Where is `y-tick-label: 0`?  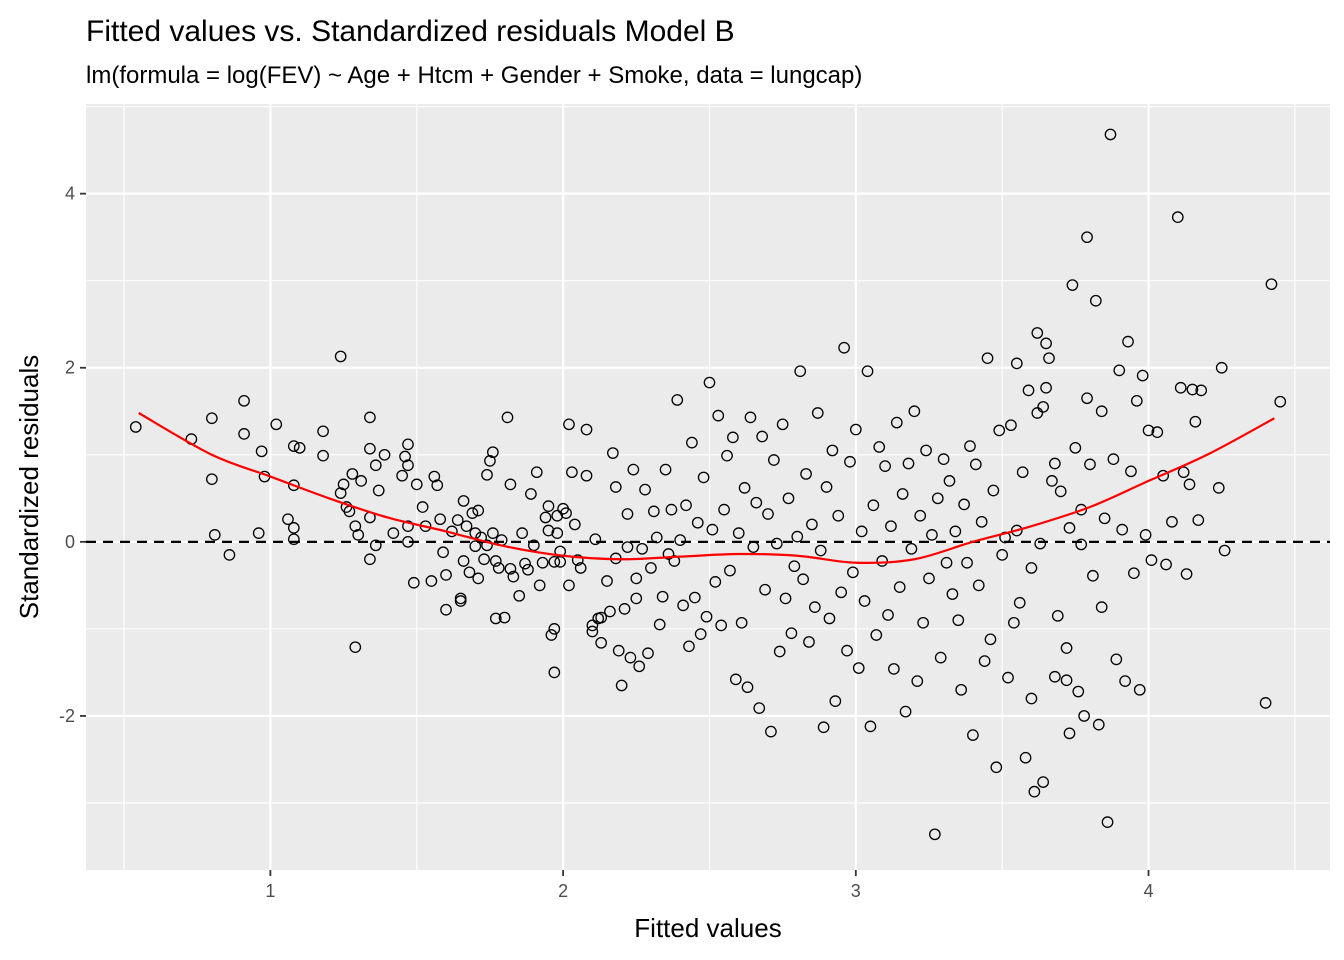
y-tick-label: 0 is located at coordinates (70, 542).